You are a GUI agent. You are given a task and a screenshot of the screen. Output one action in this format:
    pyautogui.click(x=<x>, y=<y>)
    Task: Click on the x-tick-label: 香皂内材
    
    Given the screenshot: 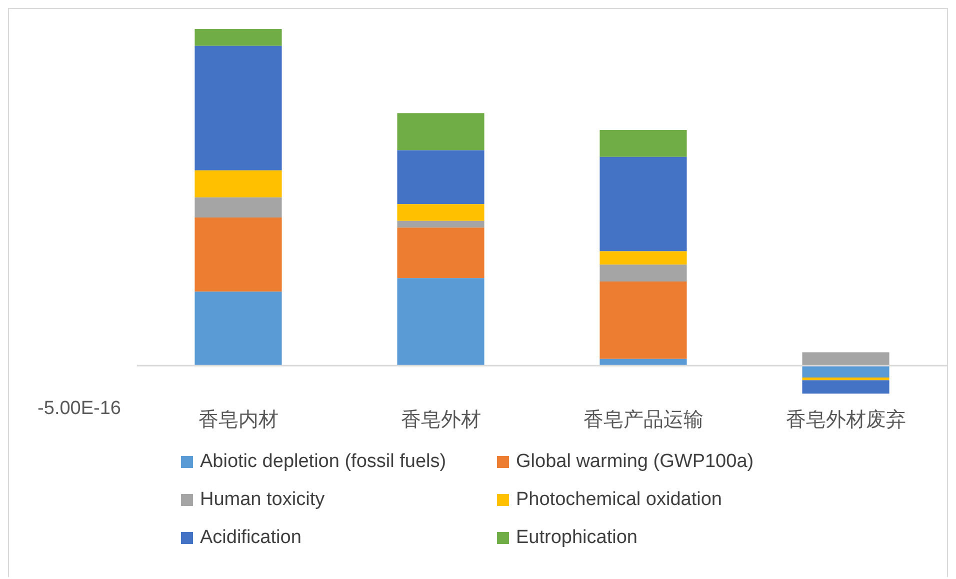 What is the action you would take?
    pyautogui.click(x=238, y=419)
    